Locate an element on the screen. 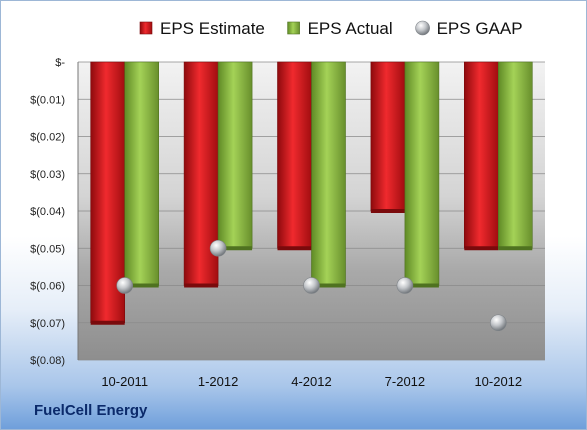 Image resolution: width=587 pixels, height=430 pixels. x-tick-label: 4-2012 is located at coordinates (311, 381).